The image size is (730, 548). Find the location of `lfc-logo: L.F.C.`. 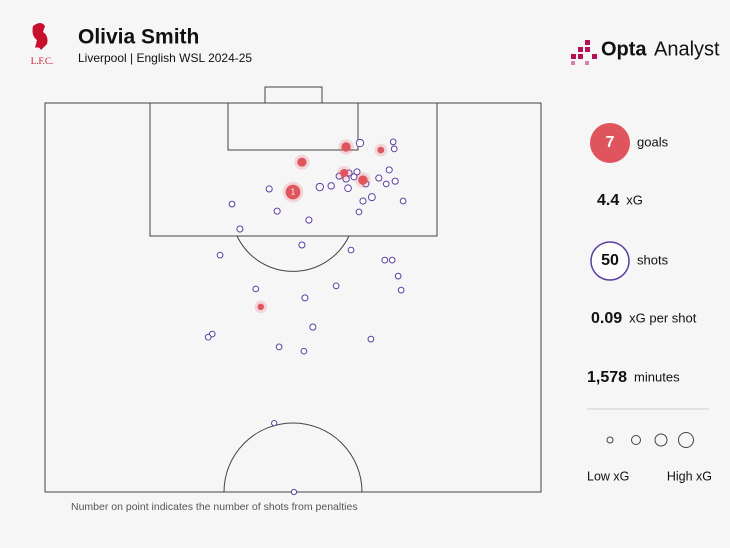

lfc-logo: L.F.C. is located at coordinates (42, 44).